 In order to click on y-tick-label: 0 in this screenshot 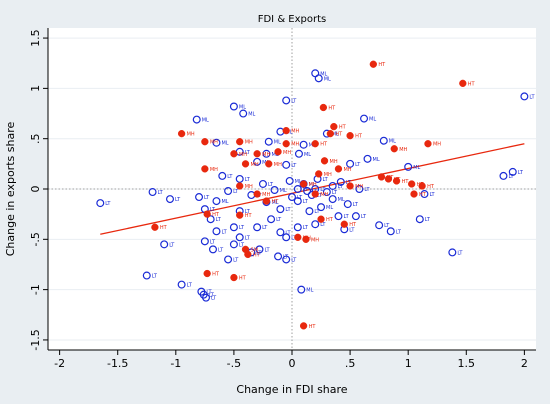, I will do `click(35, 189)`.